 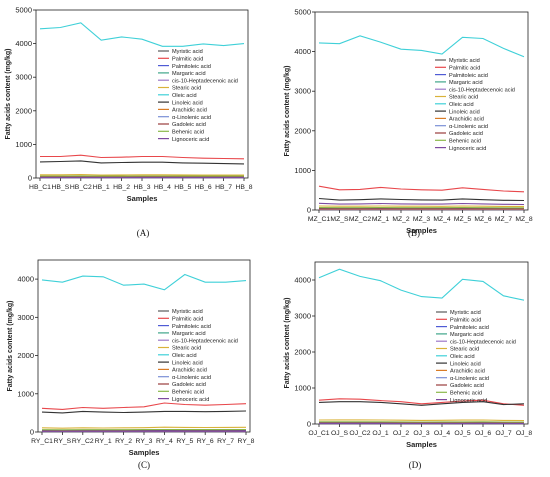 What do you see at coordinates (524, 433) in the screenshot?
I see `x-tick-label: OJ_8` at bounding box center [524, 433].